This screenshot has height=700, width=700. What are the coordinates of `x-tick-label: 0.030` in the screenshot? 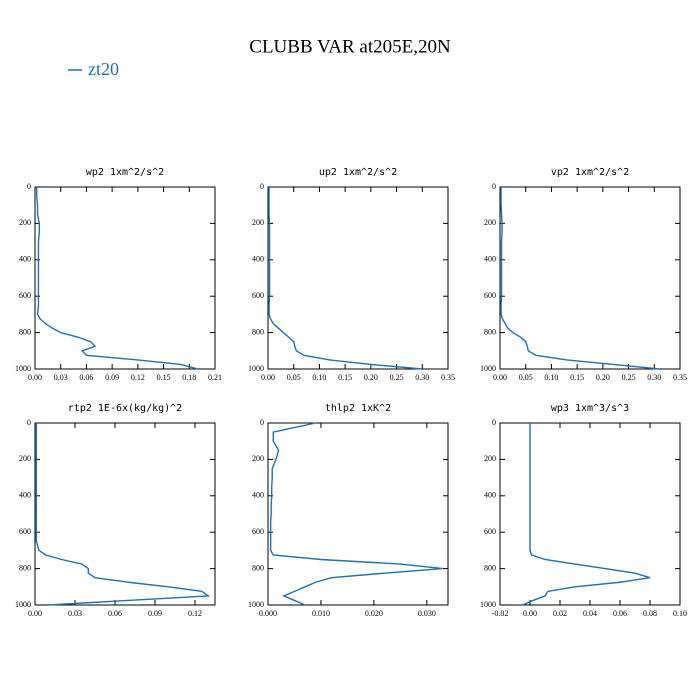 It's located at (427, 613).